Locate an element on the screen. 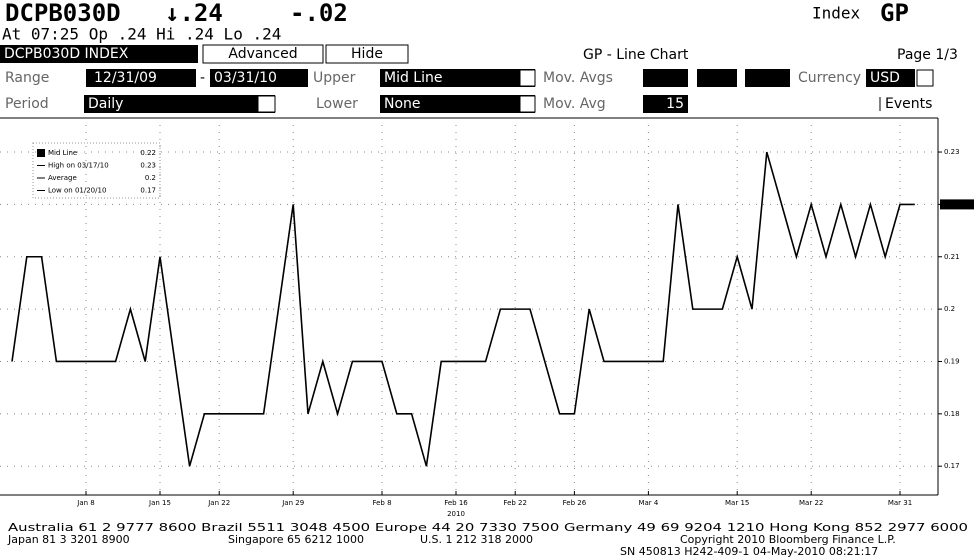 The image size is (977, 559). mov-avgs-label: Mov. Avgs is located at coordinates (578, 78).